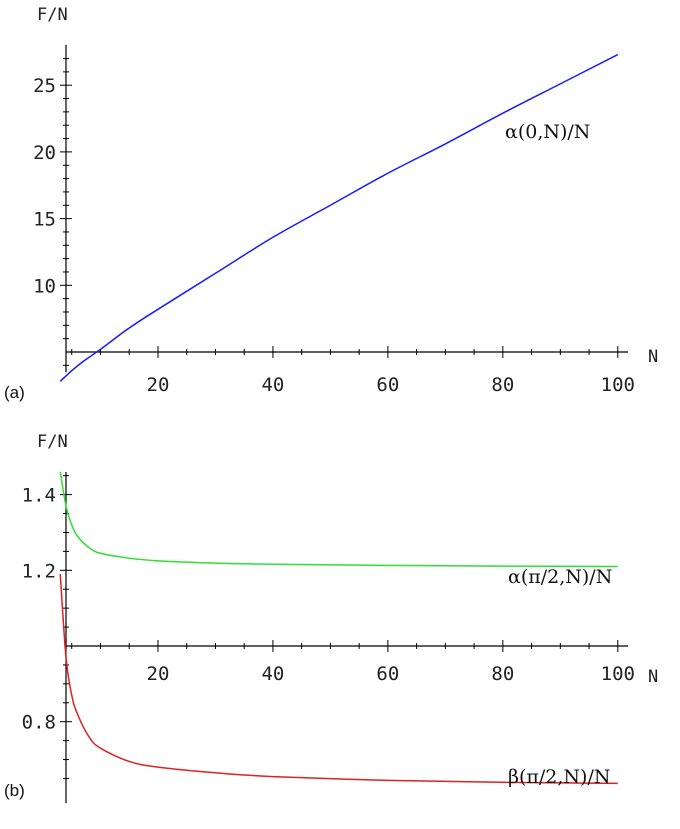 The width and height of the screenshot is (680, 829). I want to click on y-tick-label: 1.2, so click(39, 571).